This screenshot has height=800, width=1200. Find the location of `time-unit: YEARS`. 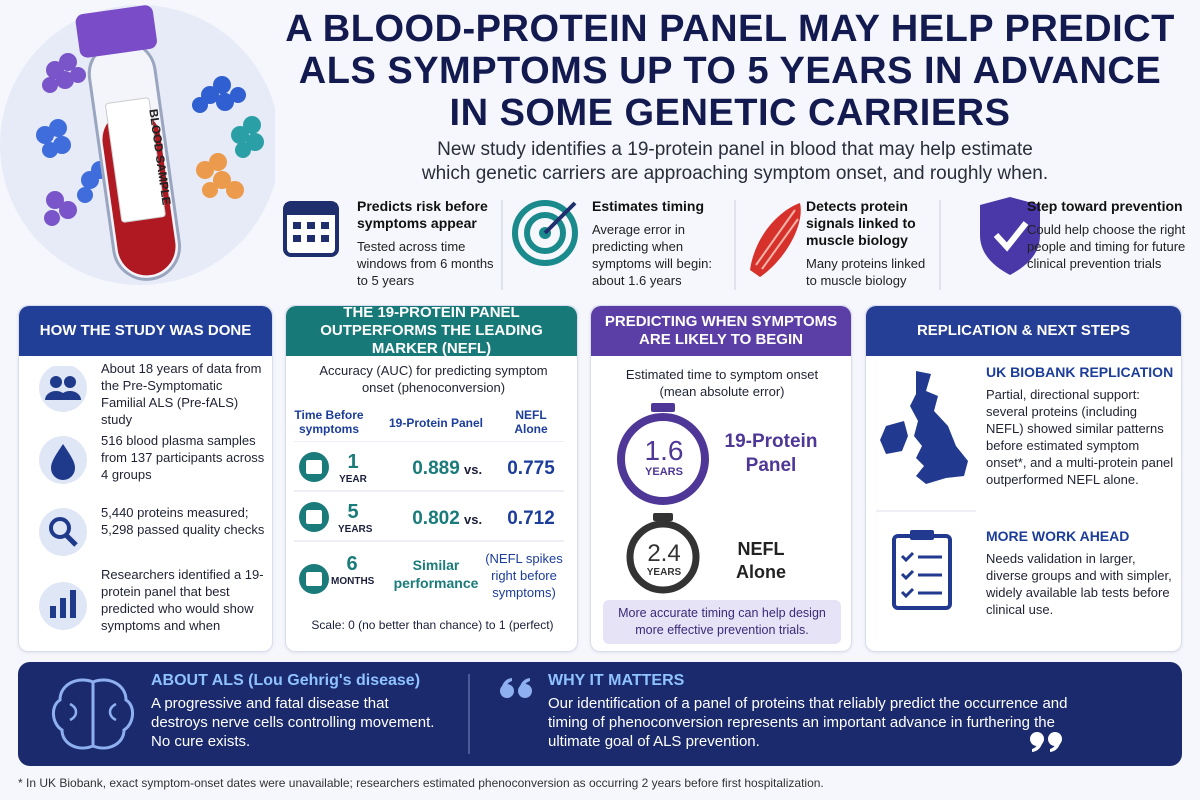

time-unit: YEARS is located at coordinates (355, 529).